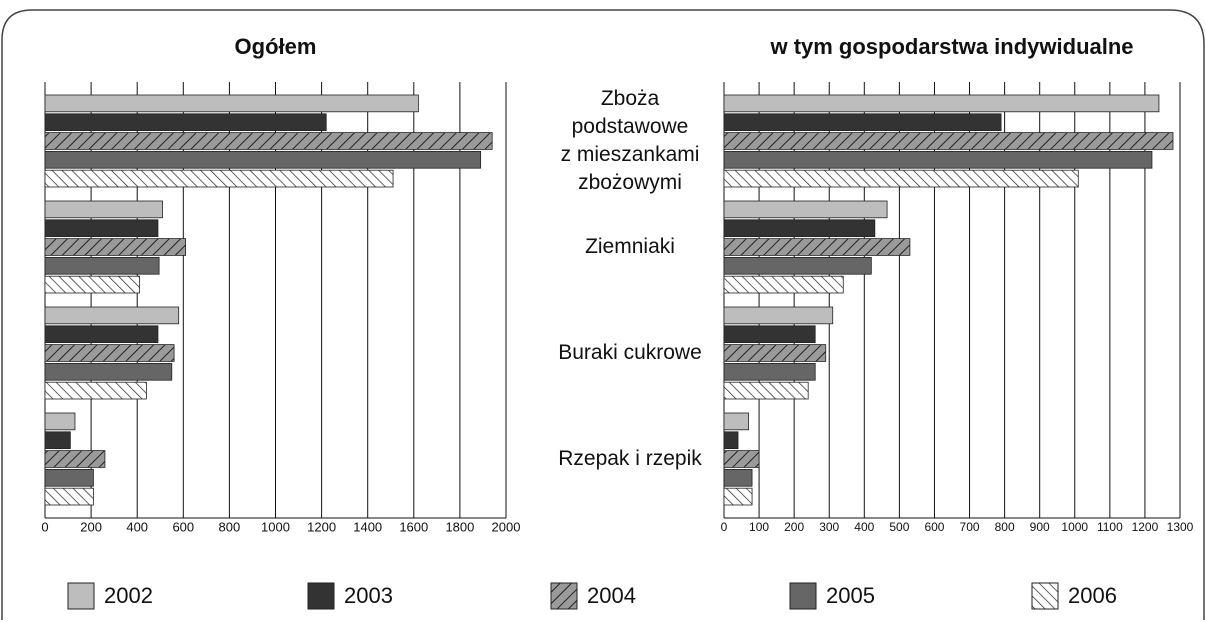 This screenshot has width=1206, height=622. I want to click on x-tick-label: 100, so click(759, 527).